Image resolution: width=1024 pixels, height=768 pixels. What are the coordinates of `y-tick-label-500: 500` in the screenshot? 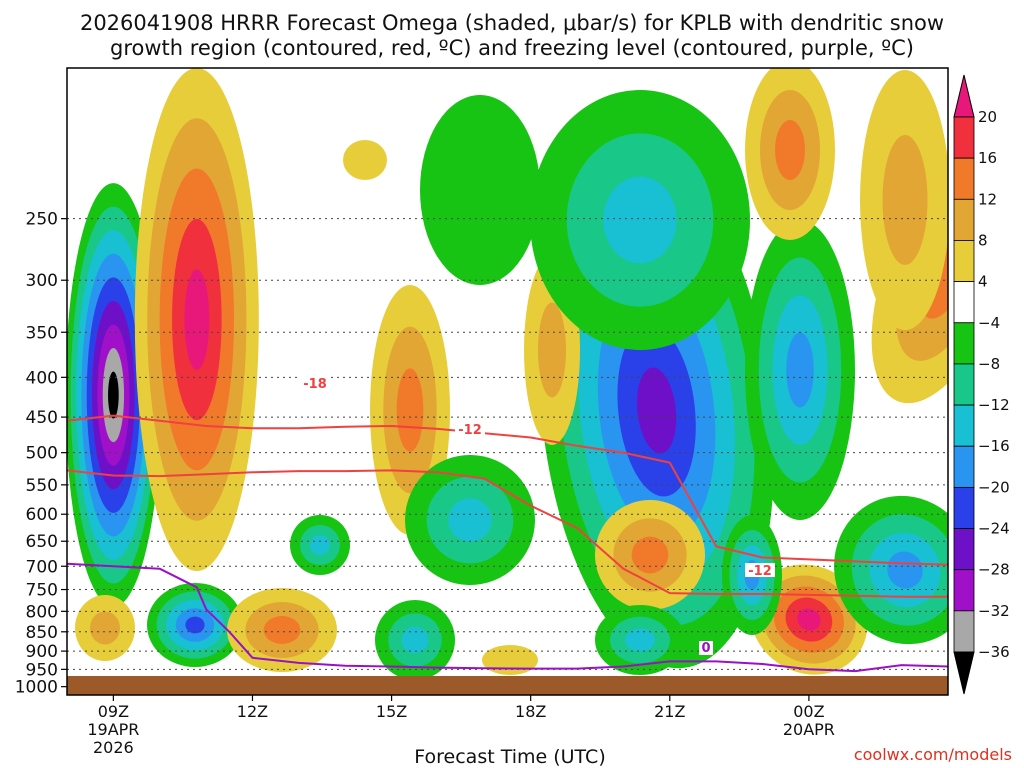 It's located at (42, 454).